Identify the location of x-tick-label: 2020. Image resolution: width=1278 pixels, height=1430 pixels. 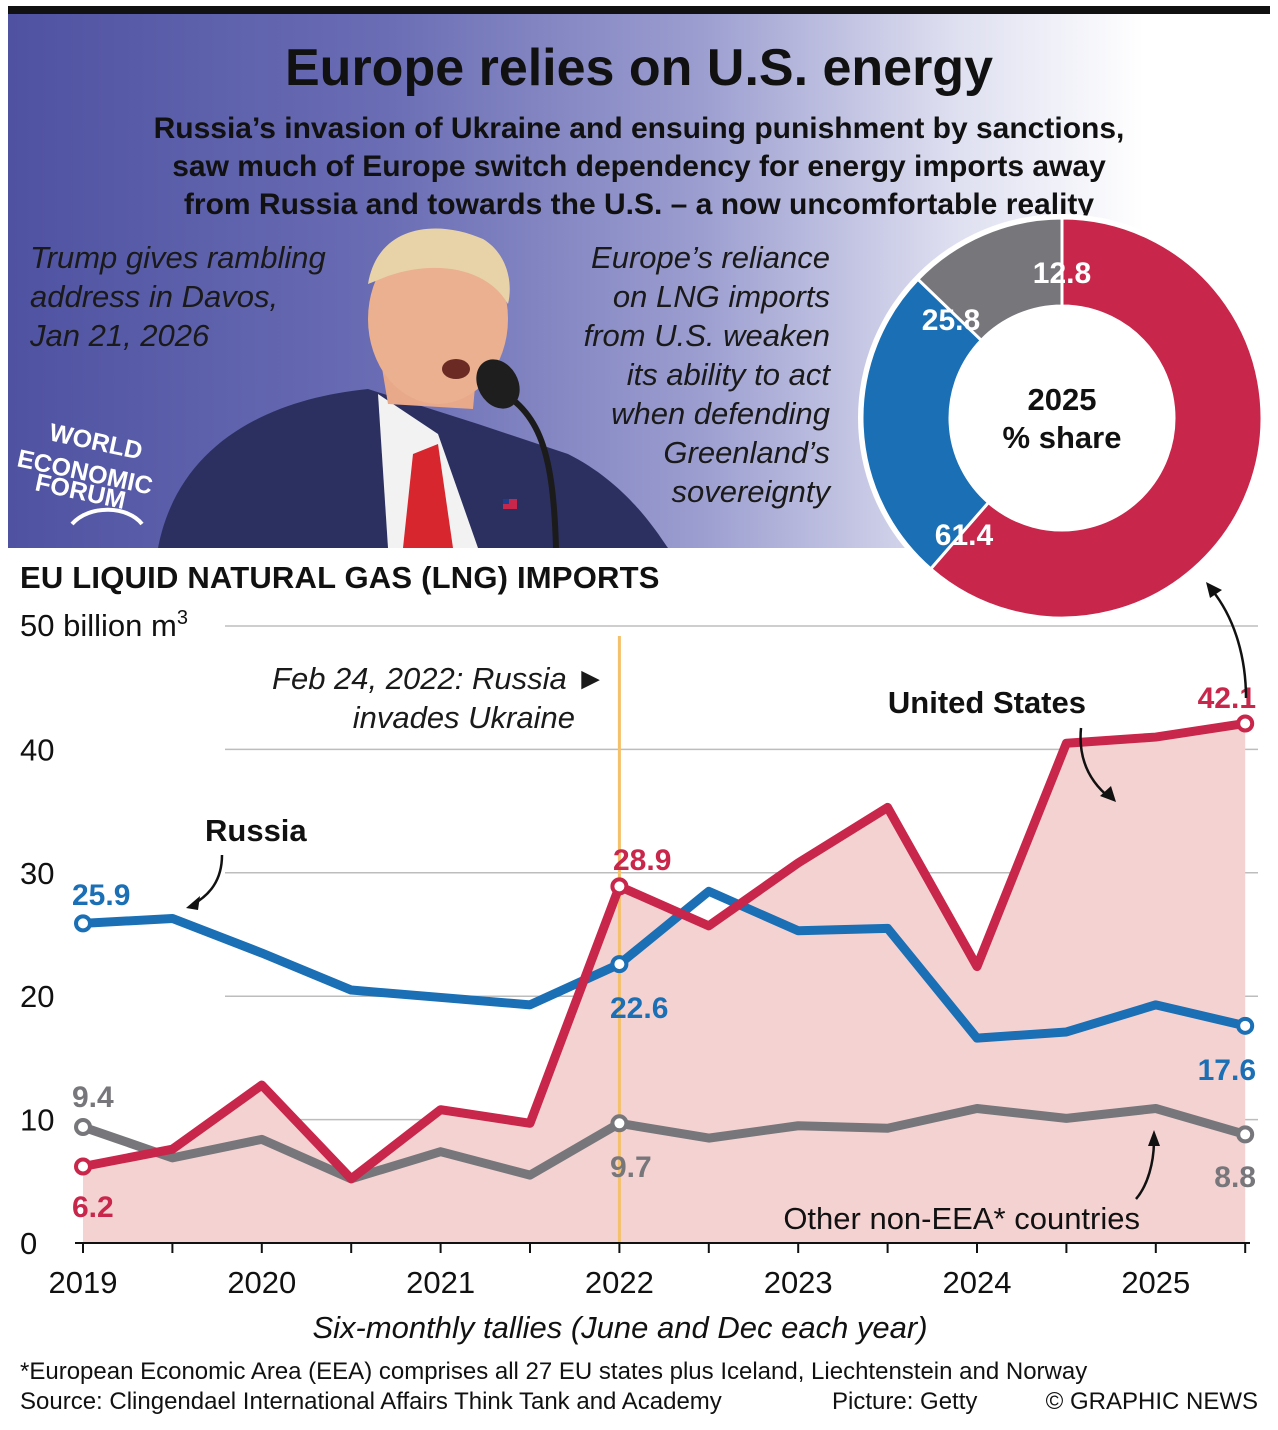
(261, 1282).